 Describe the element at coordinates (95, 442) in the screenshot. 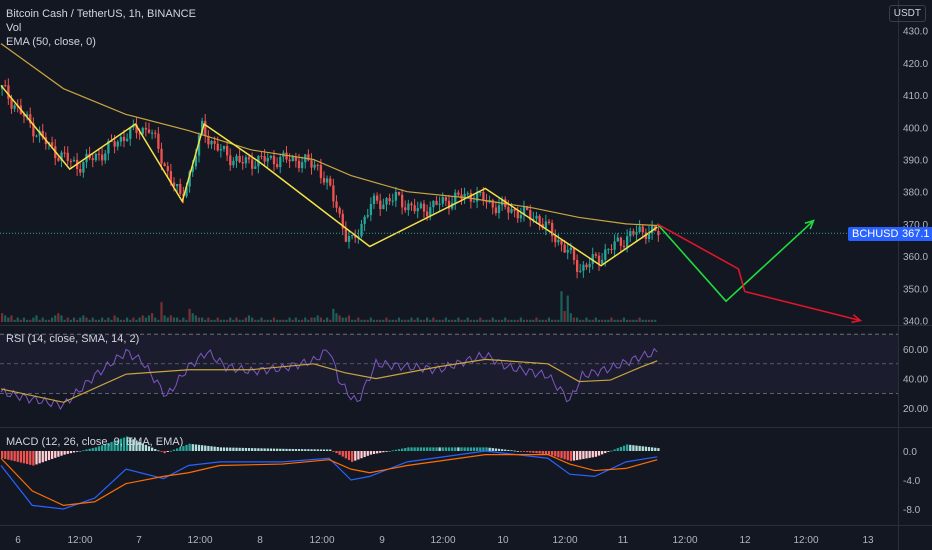

I see `macd-legend: MACD (12, 26, close, 9, EMA, EMA)` at that location.